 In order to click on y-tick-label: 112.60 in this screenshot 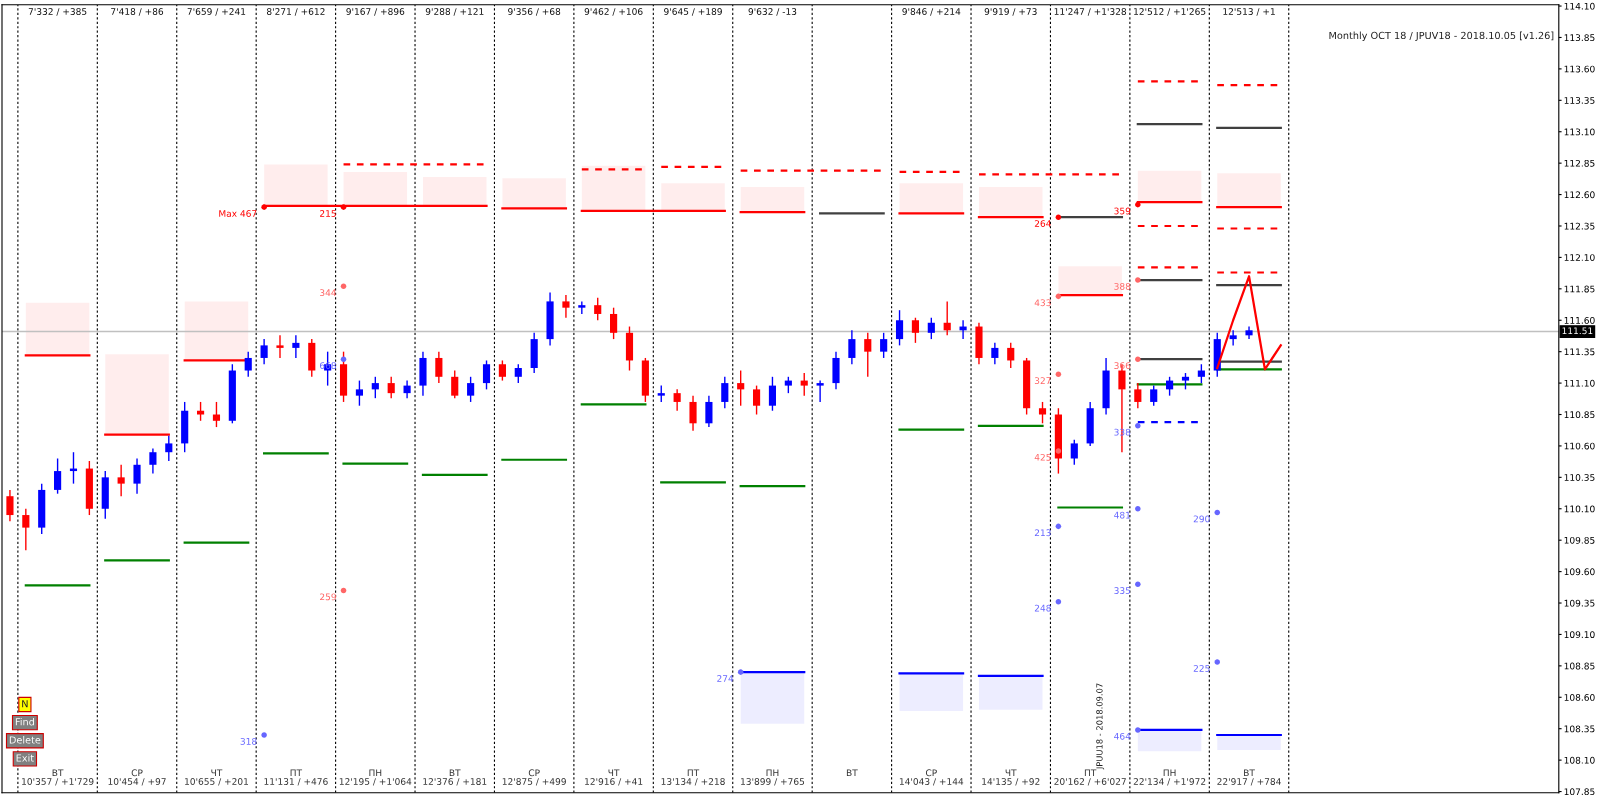, I will do `click(1579, 195)`.